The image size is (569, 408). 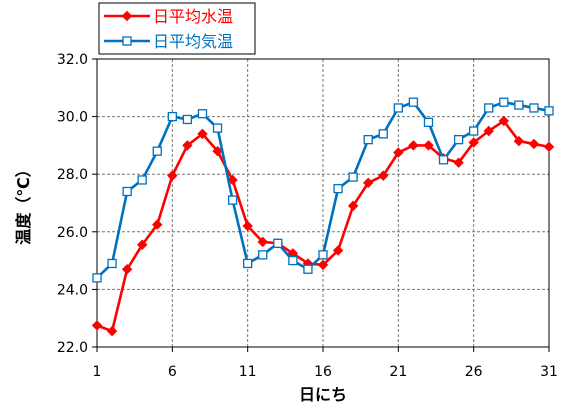 I want to click on legend-label-air-temp: 日平均気温, so click(x=193, y=41).